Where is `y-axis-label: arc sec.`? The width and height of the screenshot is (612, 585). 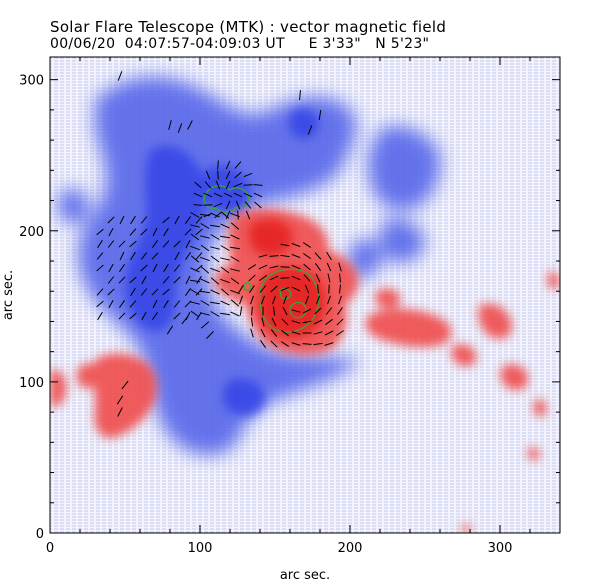
y-axis-label: arc sec. is located at coordinates (8, 295).